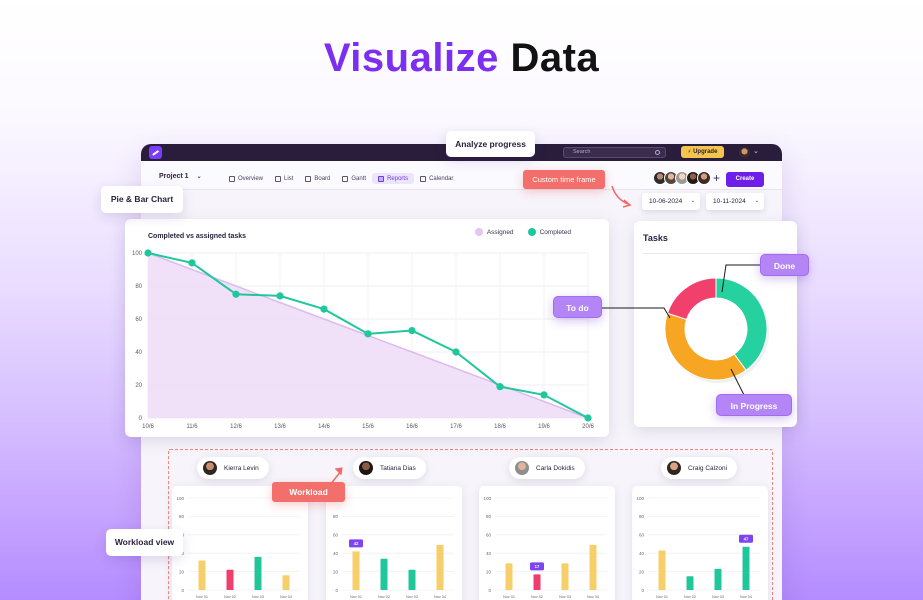 The width and height of the screenshot is (923, 600). Describe the element at coordinates (236, 427) in the screenshot. I see `x-tick-label: 12/6` at that location.